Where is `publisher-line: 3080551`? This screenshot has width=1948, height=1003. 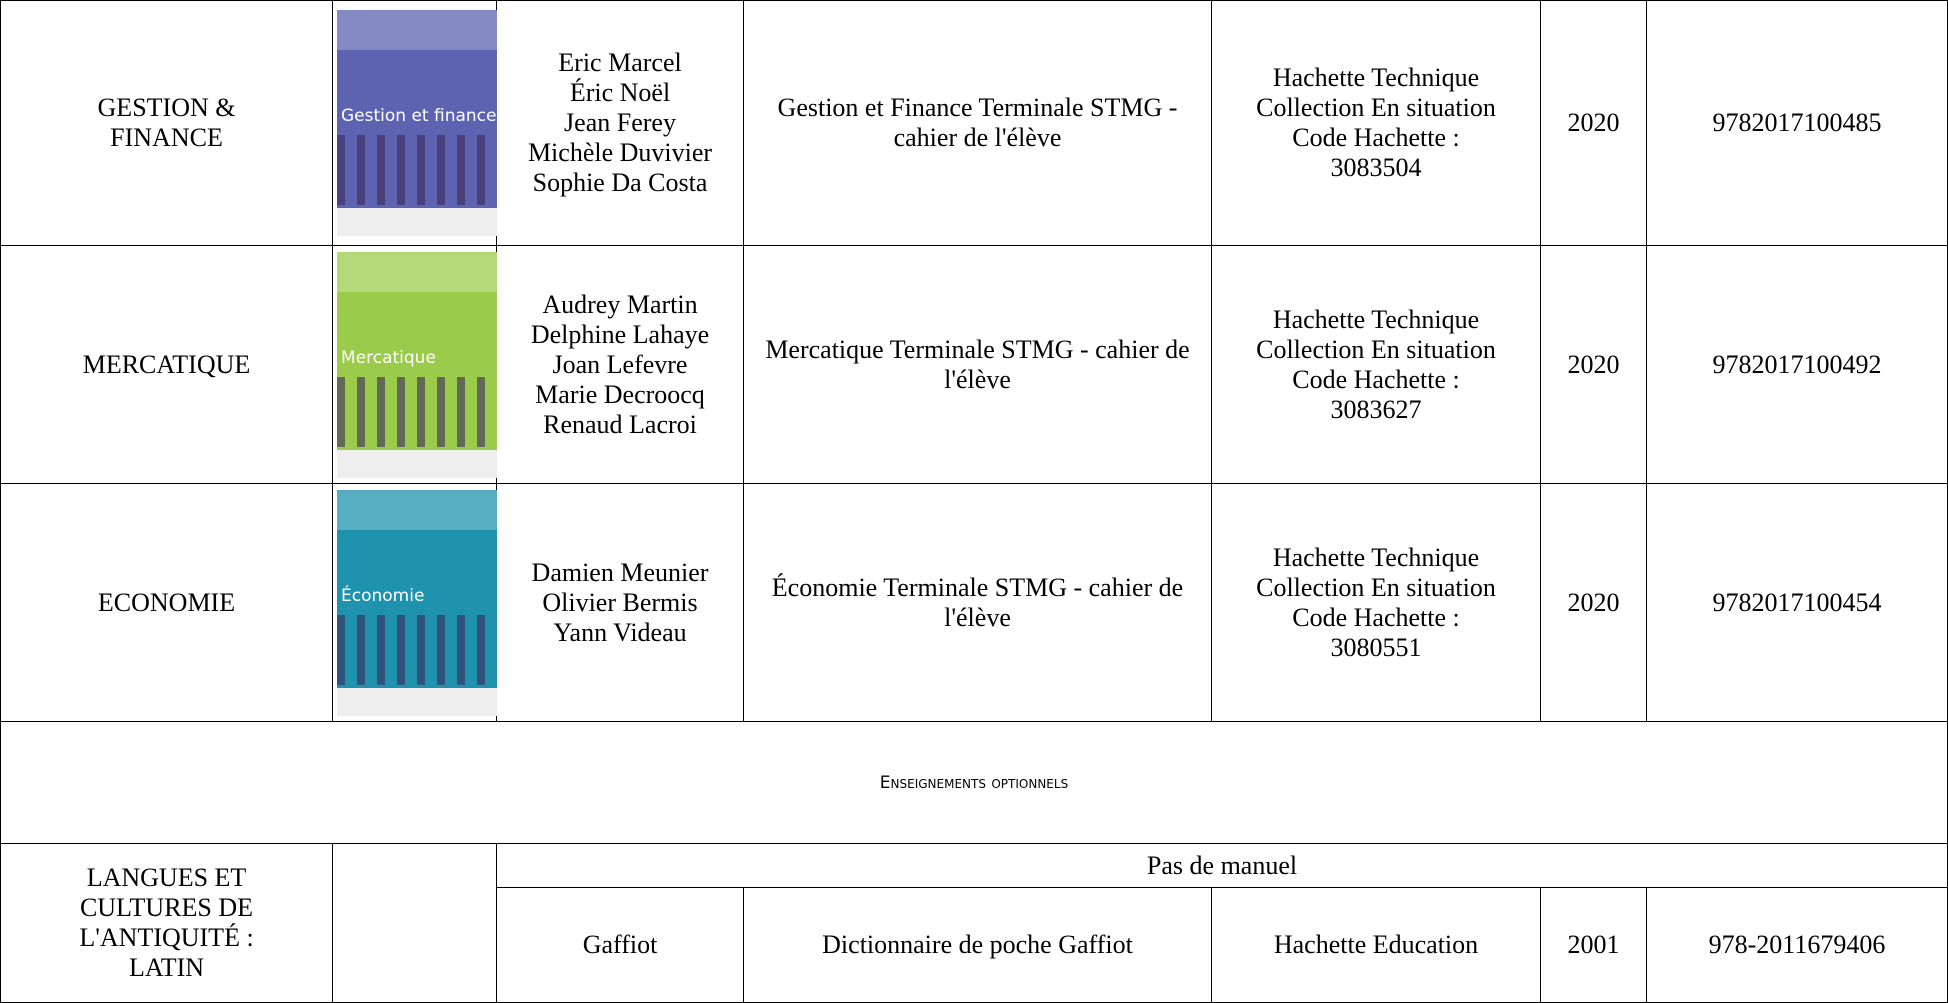
publisher-line: 3080551 is located at coordinates (1376, 647).